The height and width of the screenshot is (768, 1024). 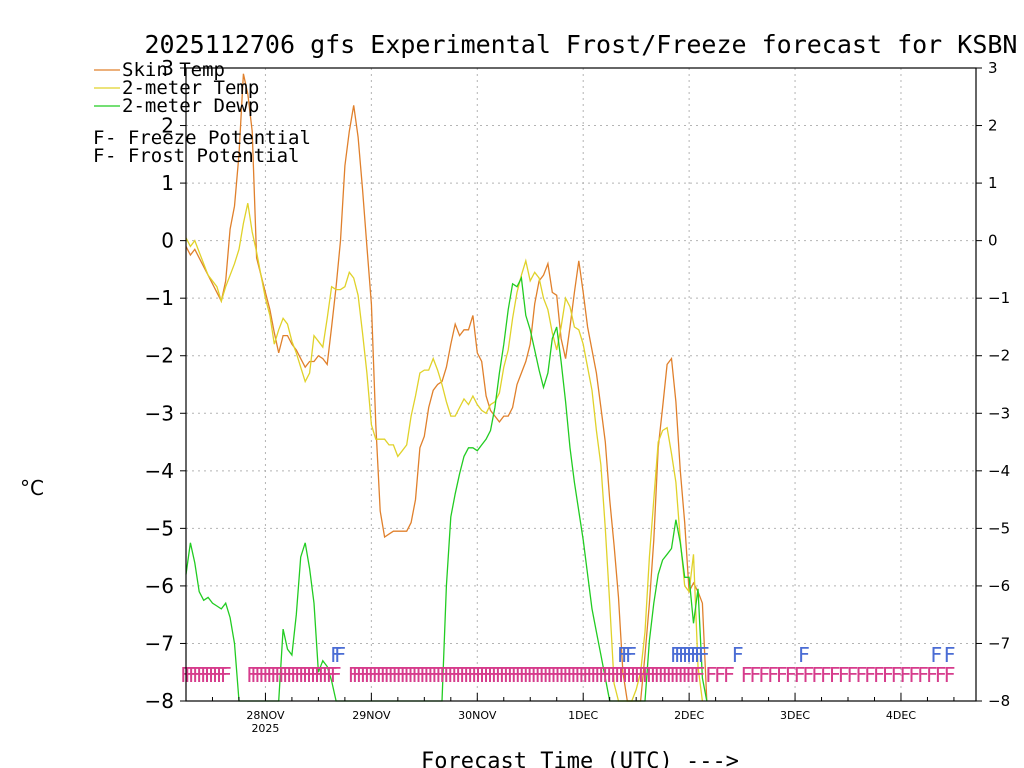 What do you see at coordinates (264, 675) in the screenshot?
I see `freeze-flag-14: F` at bounding box center [264, 675].